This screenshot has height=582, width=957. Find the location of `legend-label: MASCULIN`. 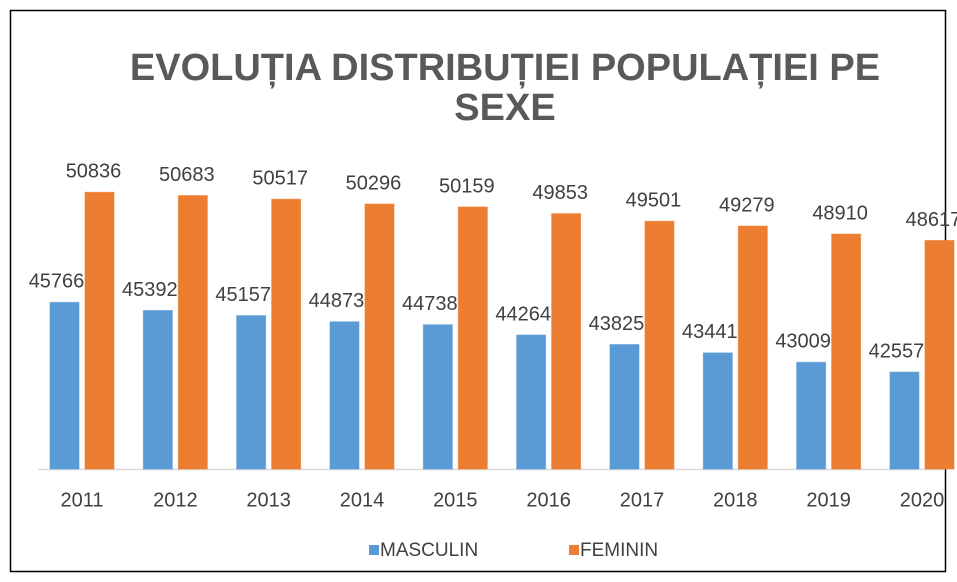

legend-label: MASCULIN is located at coordinates (429, 550).